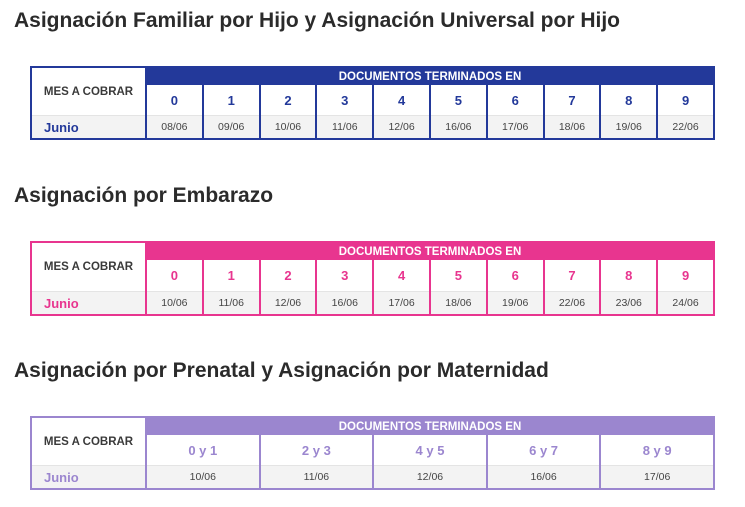  What do you see at coordinates (516, 111) in the screenshot?
I see `document-column: 6 17/06` at bounding box center [516, 111].